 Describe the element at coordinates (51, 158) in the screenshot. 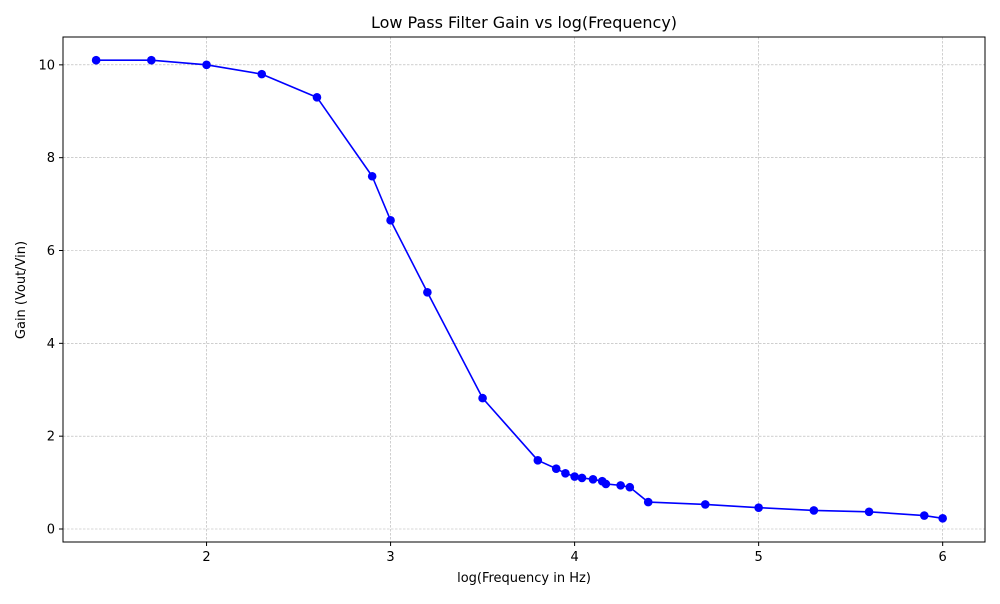

I see `y-tick-label: 8` at that location.